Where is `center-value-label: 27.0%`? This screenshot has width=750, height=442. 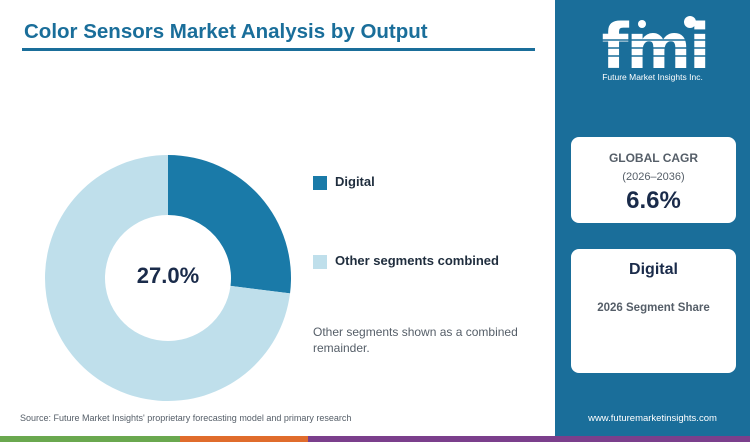 center-value-label: 27.0% is located at coordinates (168, 275).